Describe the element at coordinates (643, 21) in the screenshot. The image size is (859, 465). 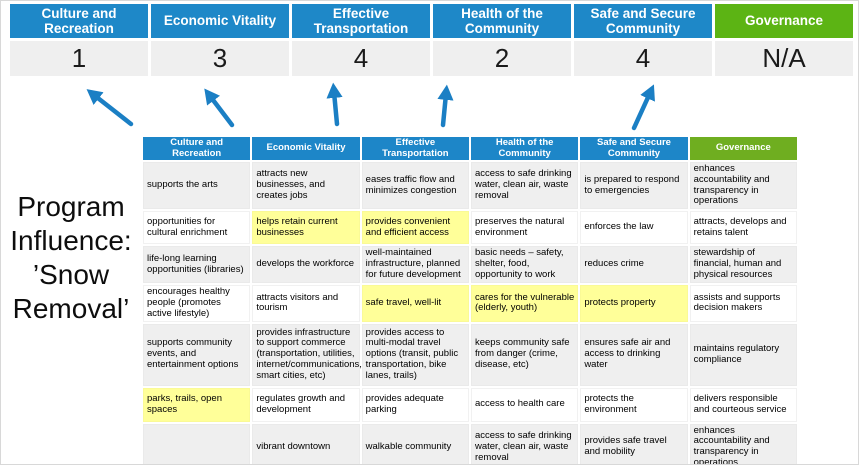
I see `scorecard-header-safe-and-secure-community: Safe and Secure Community` at that location.